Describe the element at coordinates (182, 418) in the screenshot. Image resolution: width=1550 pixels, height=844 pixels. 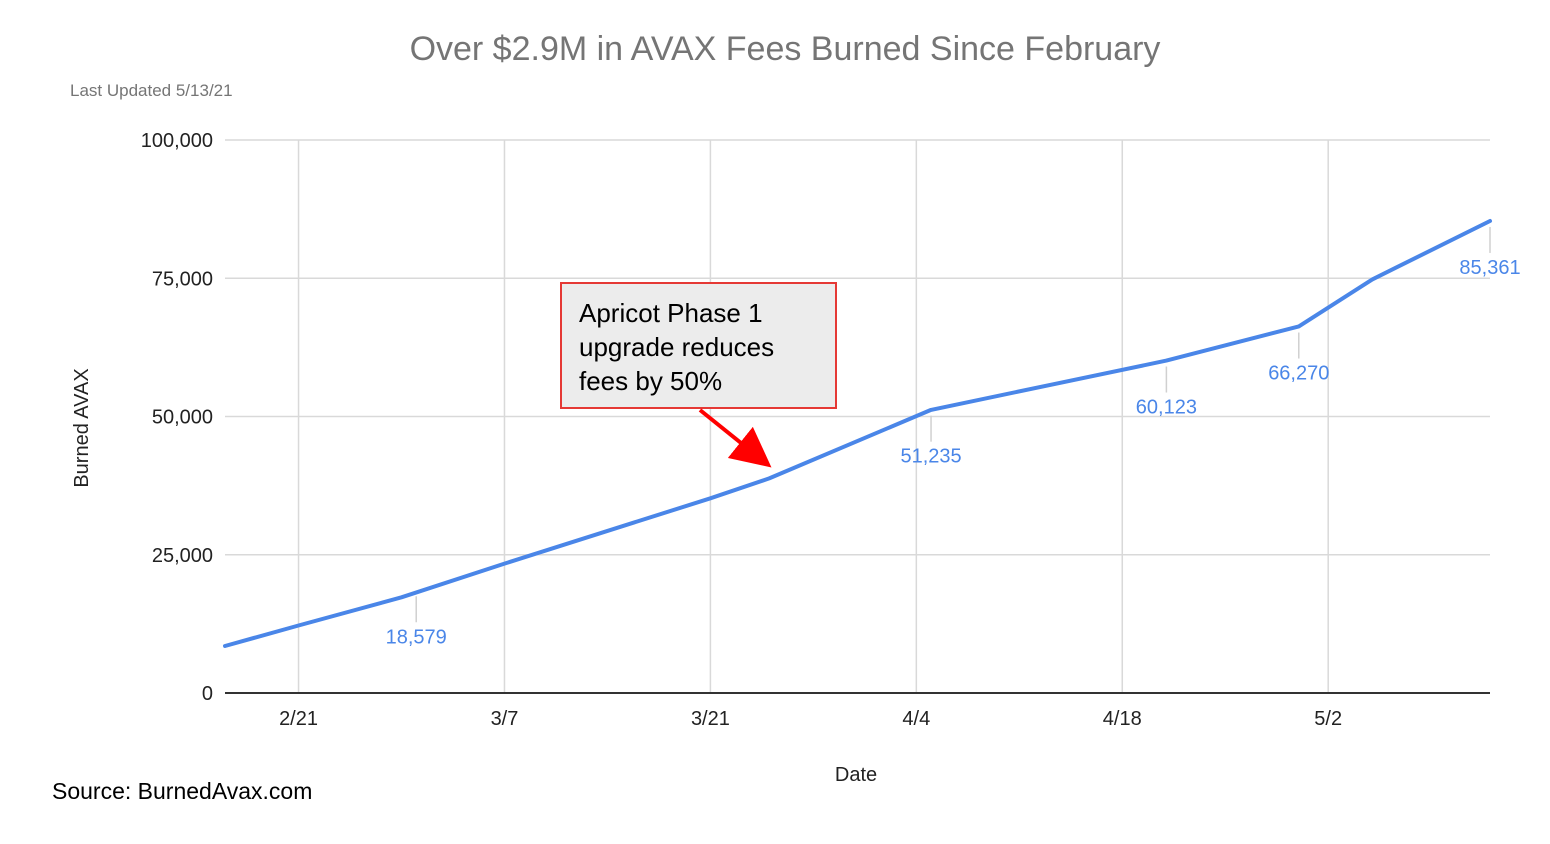
I see `y-tick-label: 50,000` at that location.